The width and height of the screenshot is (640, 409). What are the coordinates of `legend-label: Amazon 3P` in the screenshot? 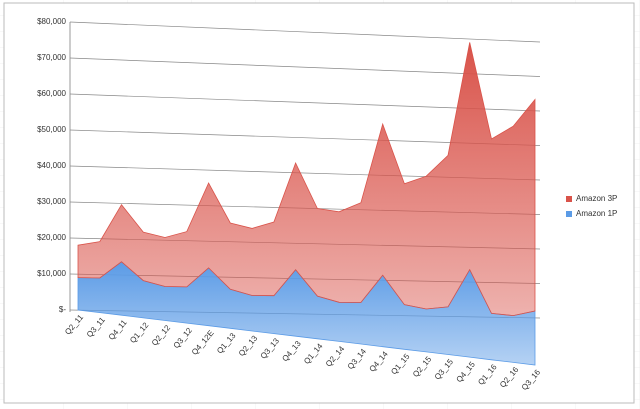 It's located at (596, 198).